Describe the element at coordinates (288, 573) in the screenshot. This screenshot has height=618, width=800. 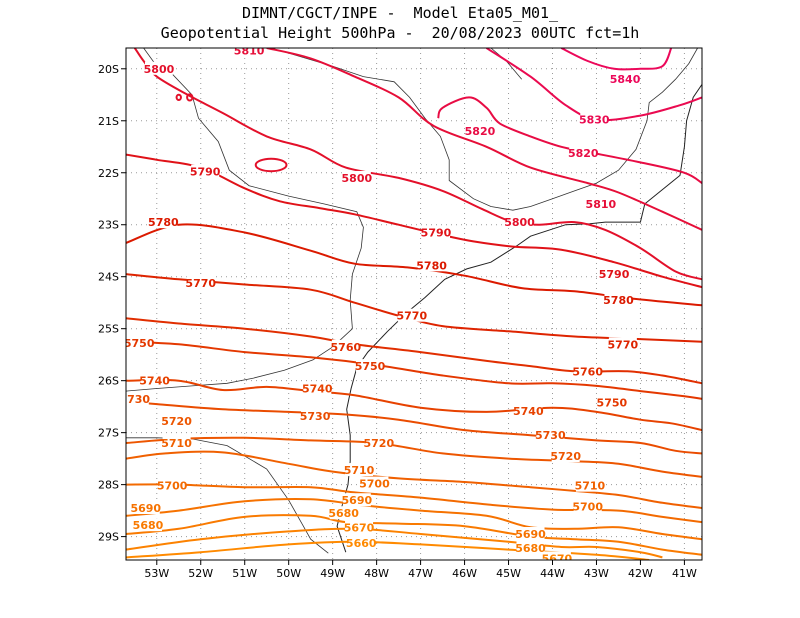
I see `lon-tick-label: 50W` at that location.